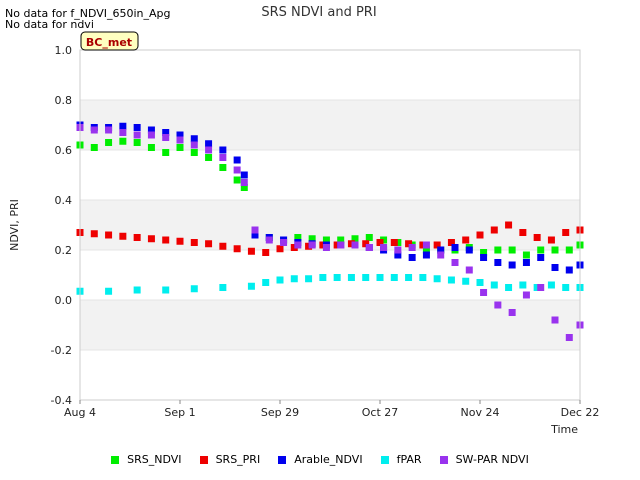  Describe the element at coordinates (64, 50) in the screenshot. I see `y-tick-label: 1.0` at that location.